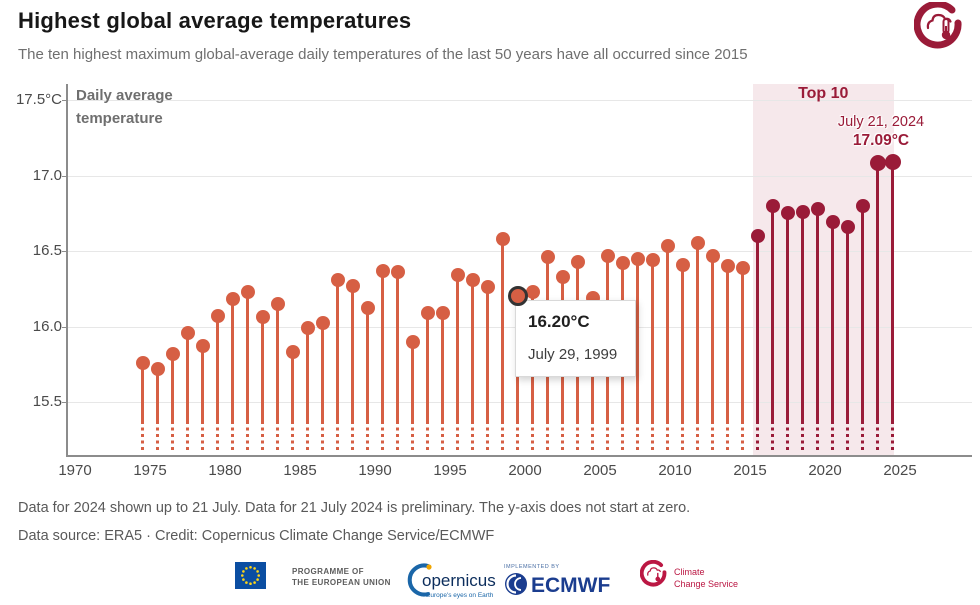 The width and height of the screenshot is (980, 605). What do you see at coordinates (47, 250) in the screenshot?
I see `y-tick-label: 16.5` at bounding box center [47, 250].